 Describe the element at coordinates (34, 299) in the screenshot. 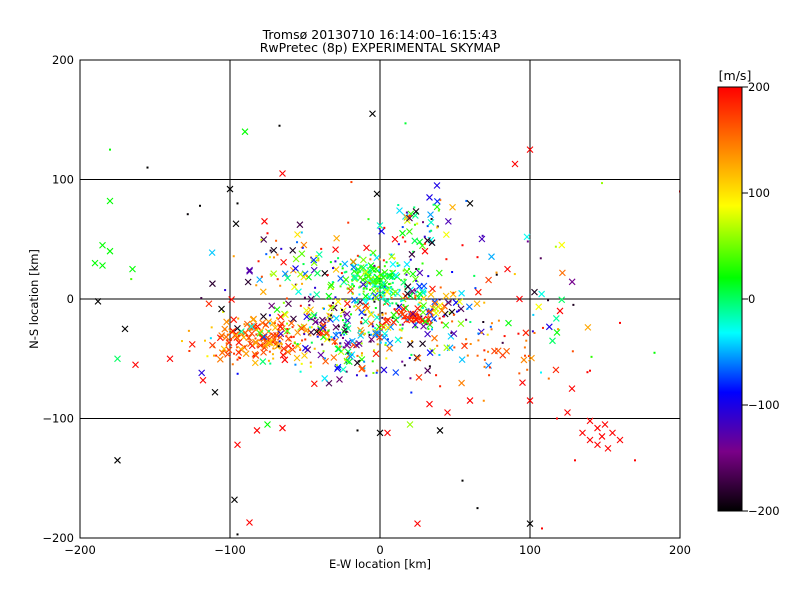

I see `y-axis-label: N-S location [km]` at that location.